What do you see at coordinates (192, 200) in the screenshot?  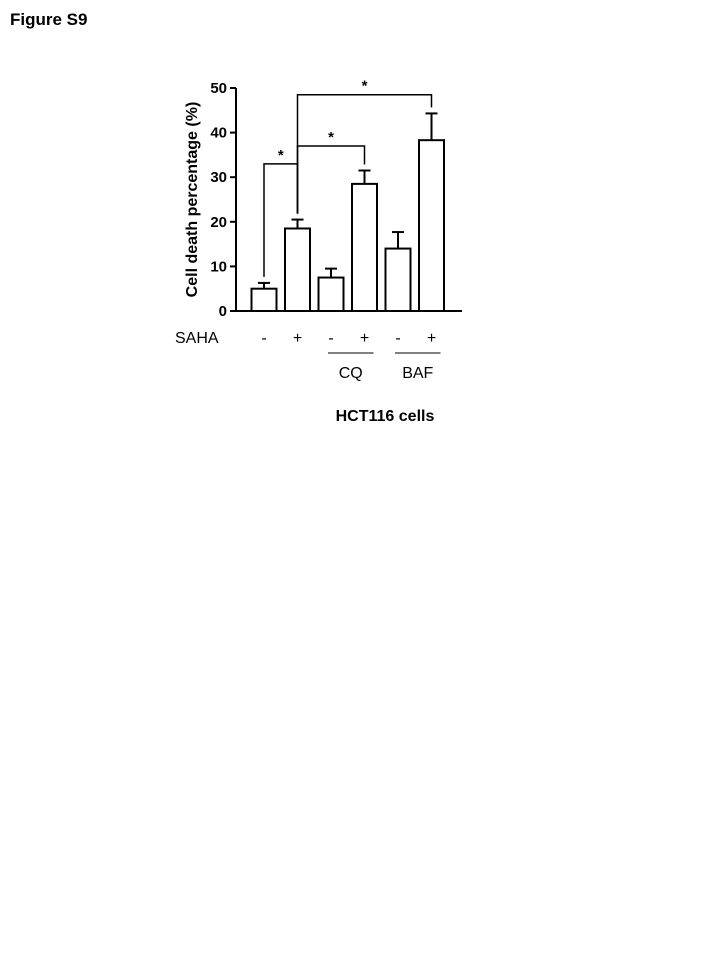 I see `y-axis-label: Cell death percentage (%)` at bounding box center [192, 200].